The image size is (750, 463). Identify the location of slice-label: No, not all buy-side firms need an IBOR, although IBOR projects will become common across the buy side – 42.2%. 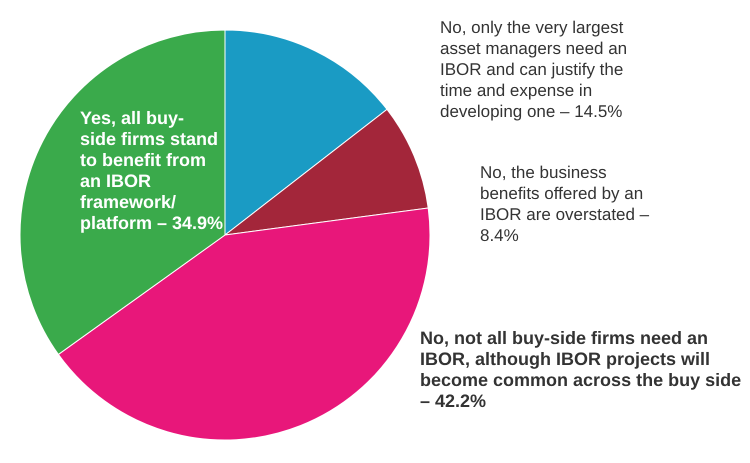
(581, 369).